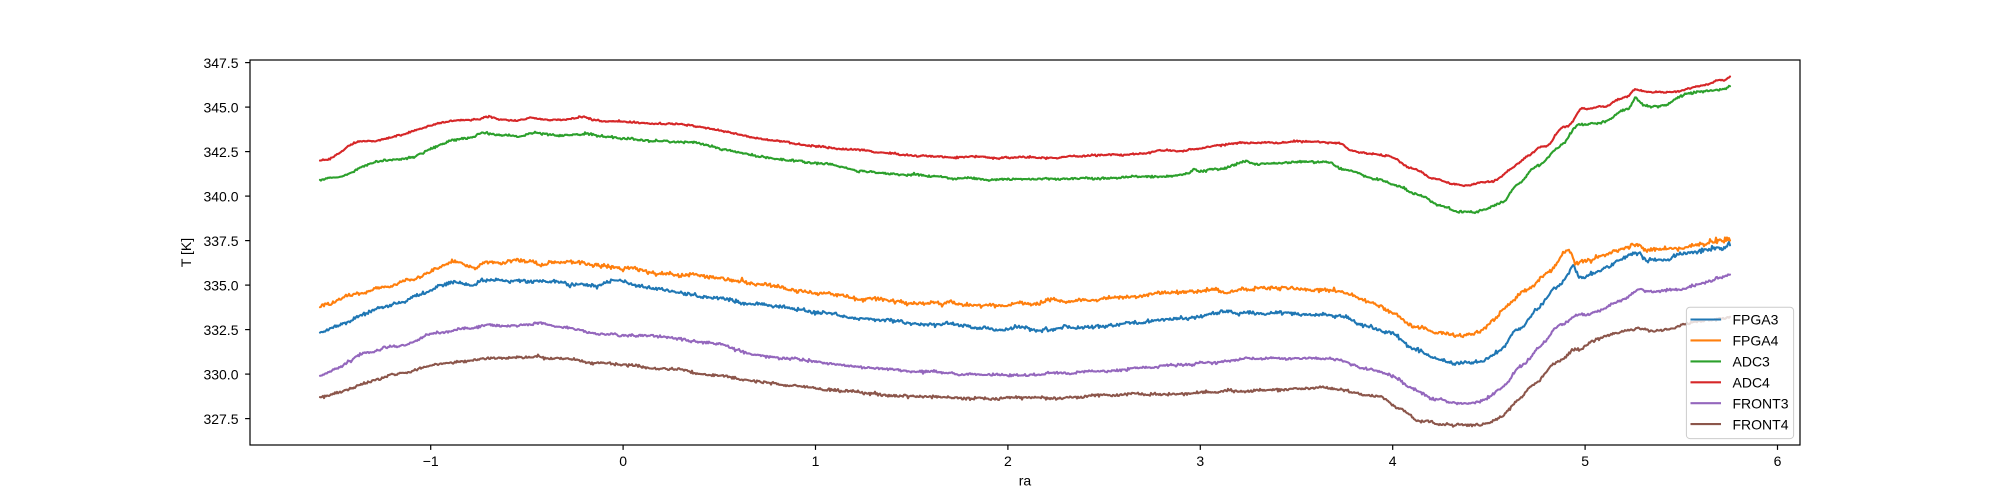 This screenshot has height=500, width=2000. I want to click on svg-text: 3, so click(1200, 461).